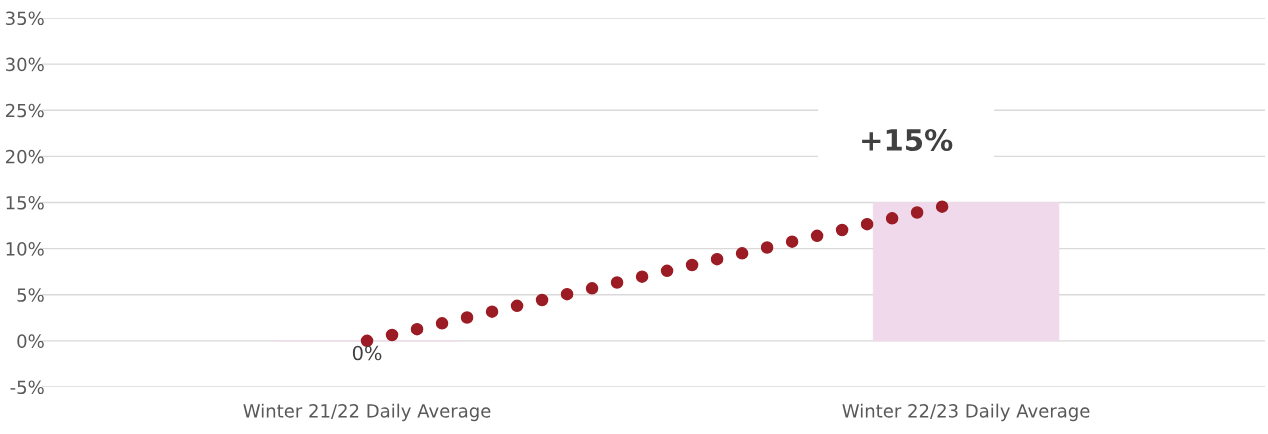 This screenshot has width=1268, height=434. What do you see at coordinates (30, 341) in the screenshot?
I see `y-tick-label: 0%` at bounding box center [30, 341].